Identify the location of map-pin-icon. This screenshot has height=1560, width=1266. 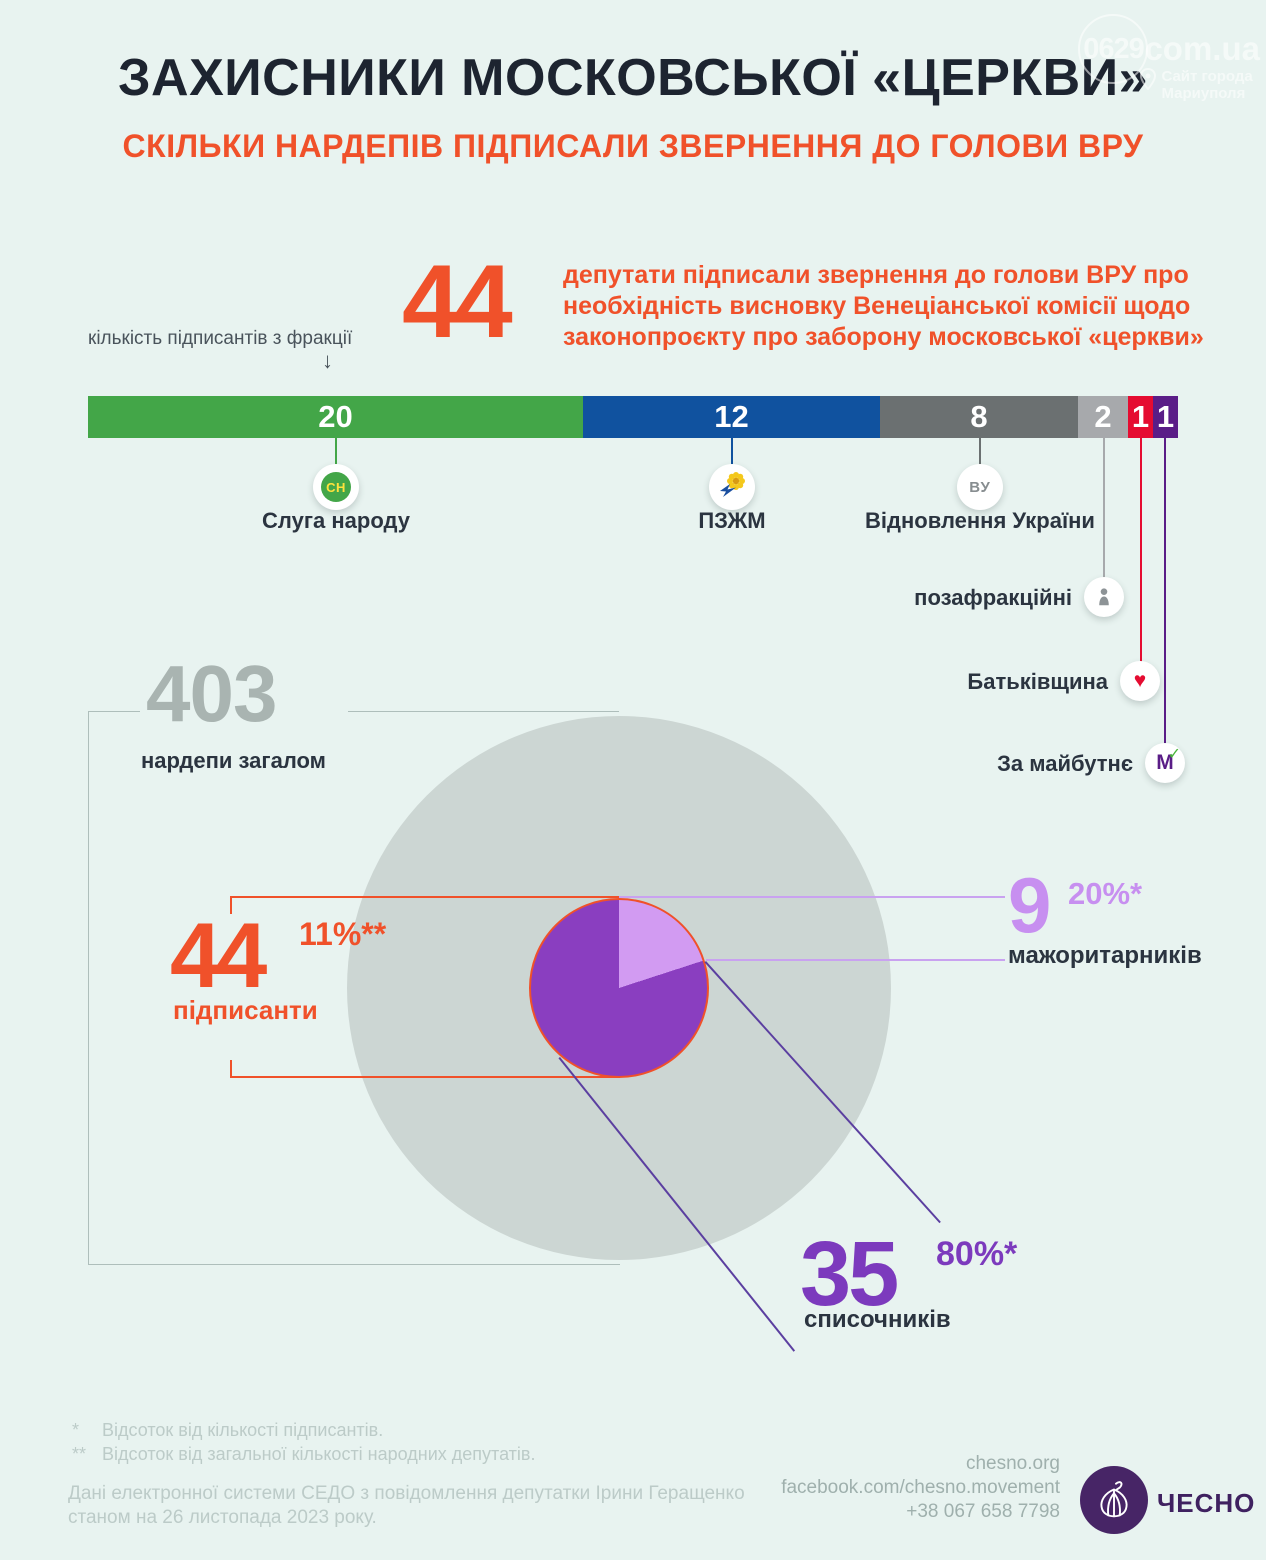
(1148, 79).